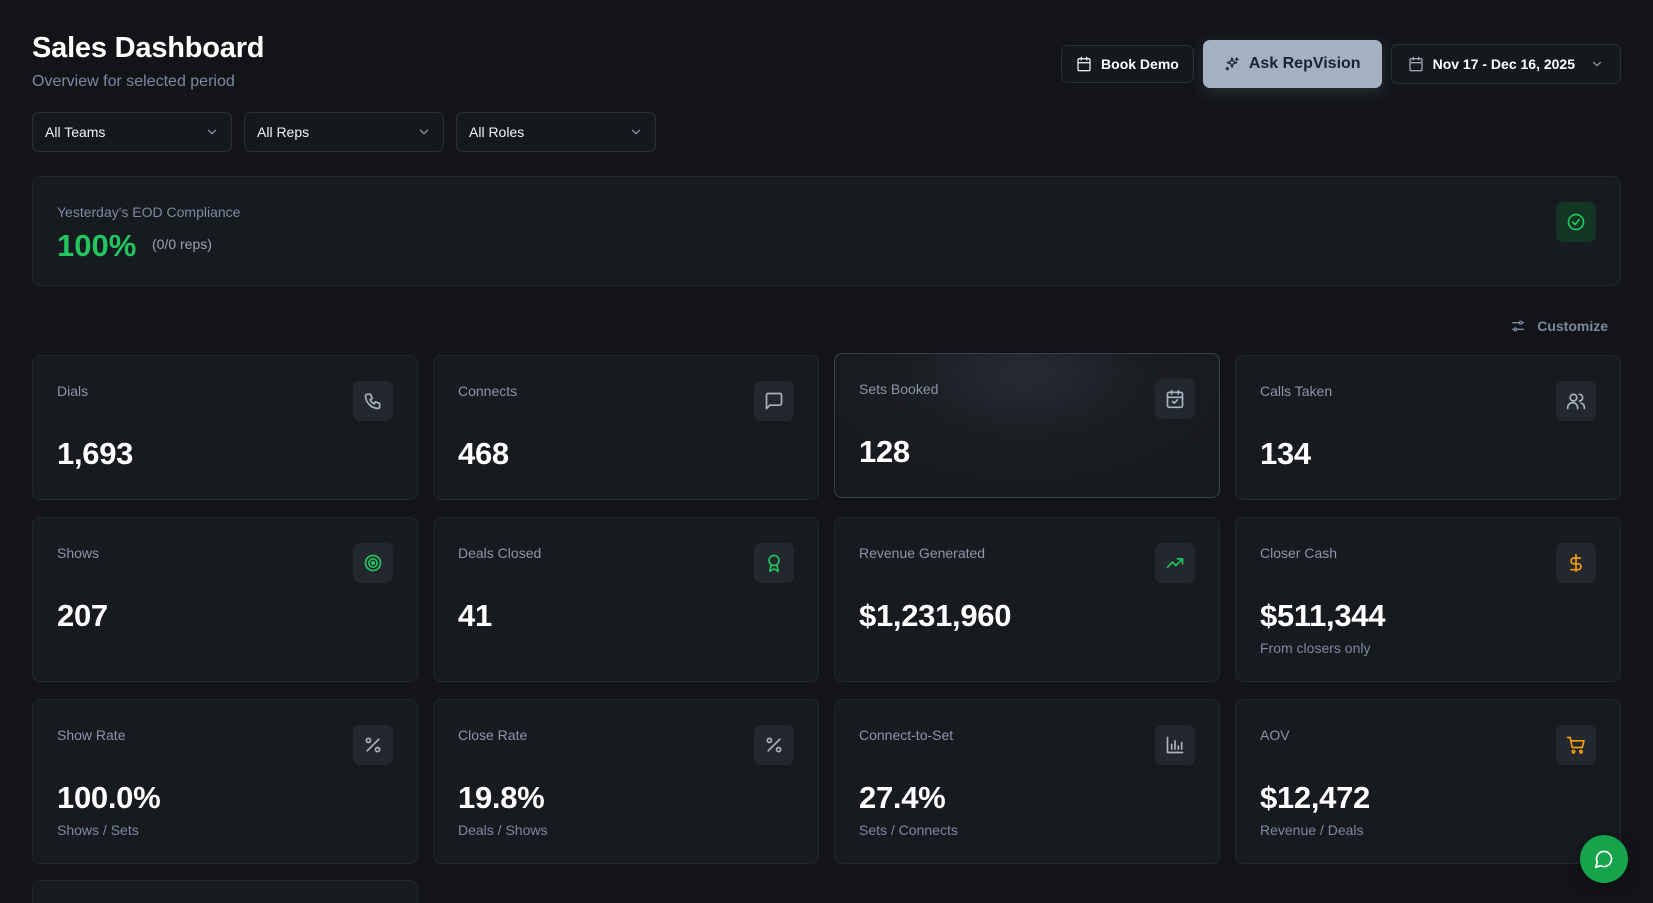 This screenshot has width=1653, height=903. What do you see at coordinates (1576, 563) in the screenshot?
I see `dollar-icon` at bounding box center [1576, 563].